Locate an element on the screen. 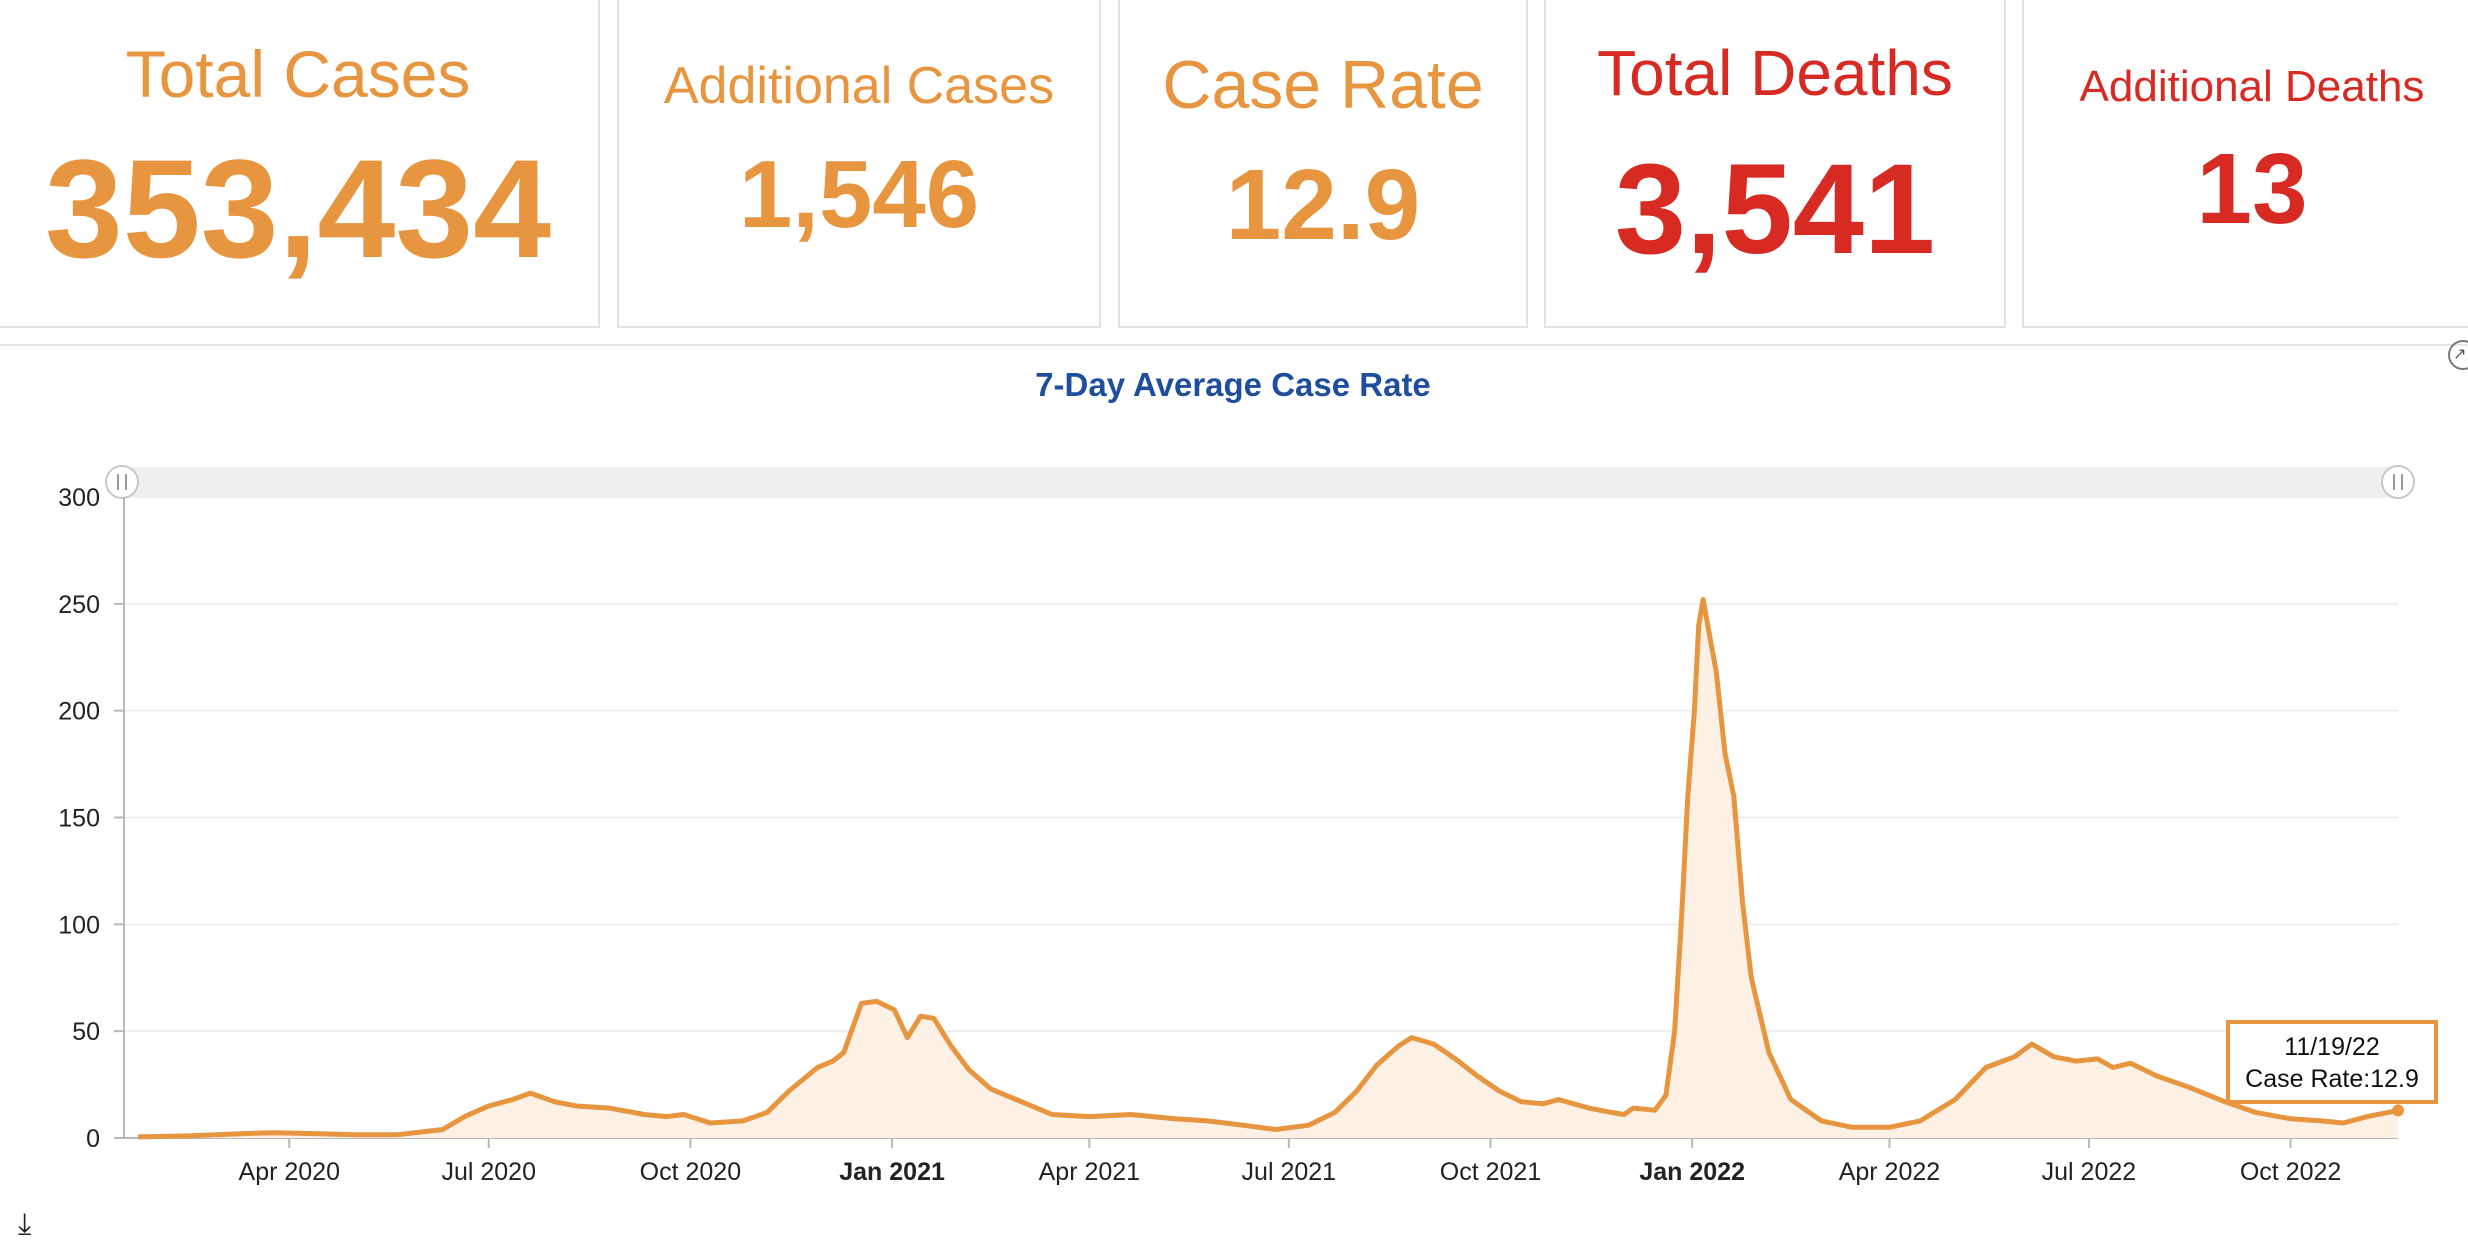  range-handle-right is located at coordinates (2398, 482).